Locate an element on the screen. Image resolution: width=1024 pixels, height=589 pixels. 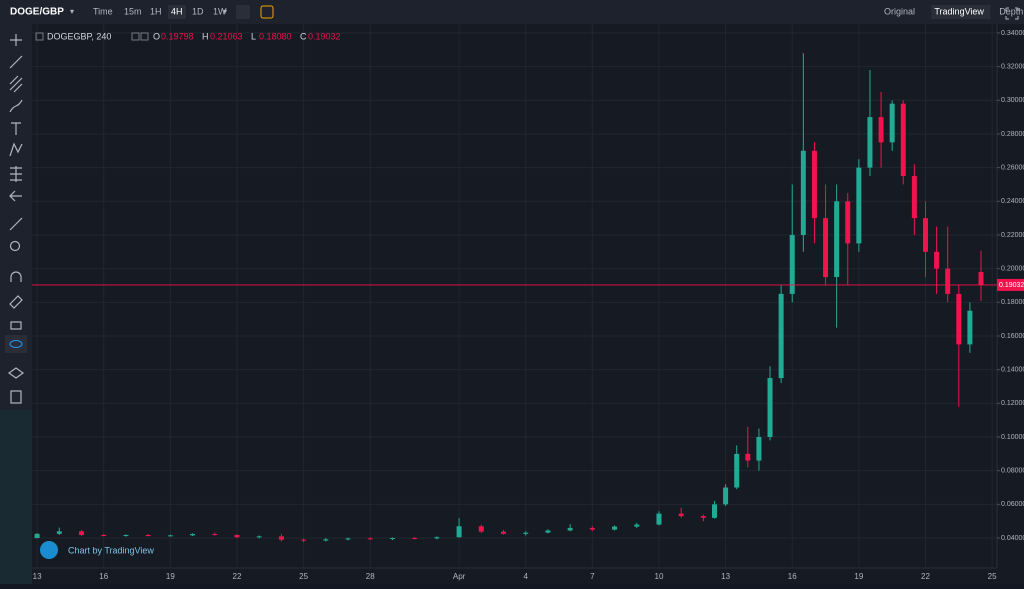
pattern-tool is located at coordinates (16, 149).